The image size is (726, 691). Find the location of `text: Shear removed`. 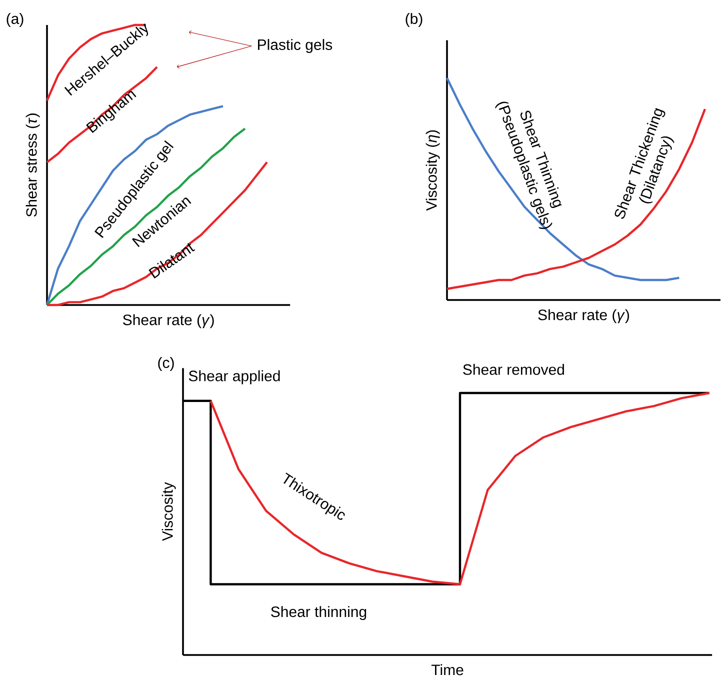

text: Shear removed is located at coordinates (513, 369).